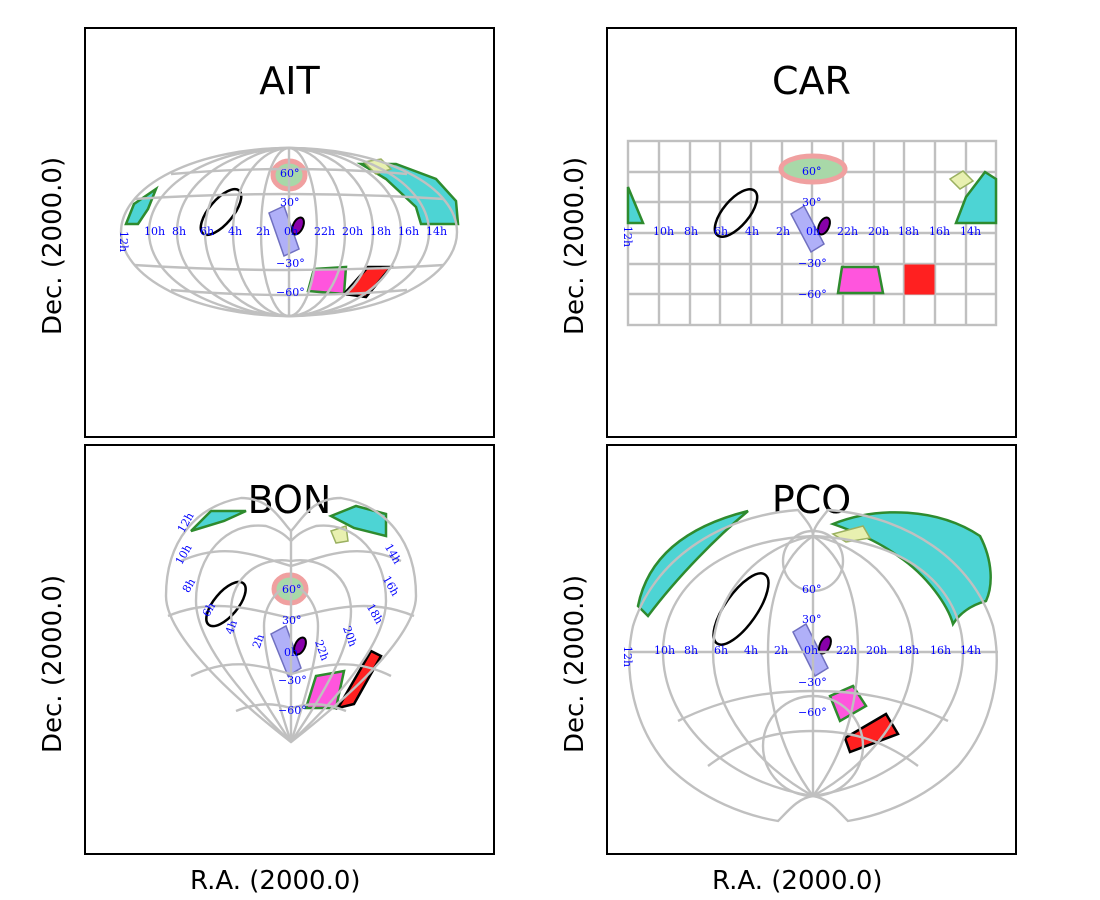 Image resolution: width=1100 pixels, height=900 pixels. Describe the element at coordinates (797, 881) in the screenshot. I see `xlabel-pco: R.A. (2000.0)` at that location.